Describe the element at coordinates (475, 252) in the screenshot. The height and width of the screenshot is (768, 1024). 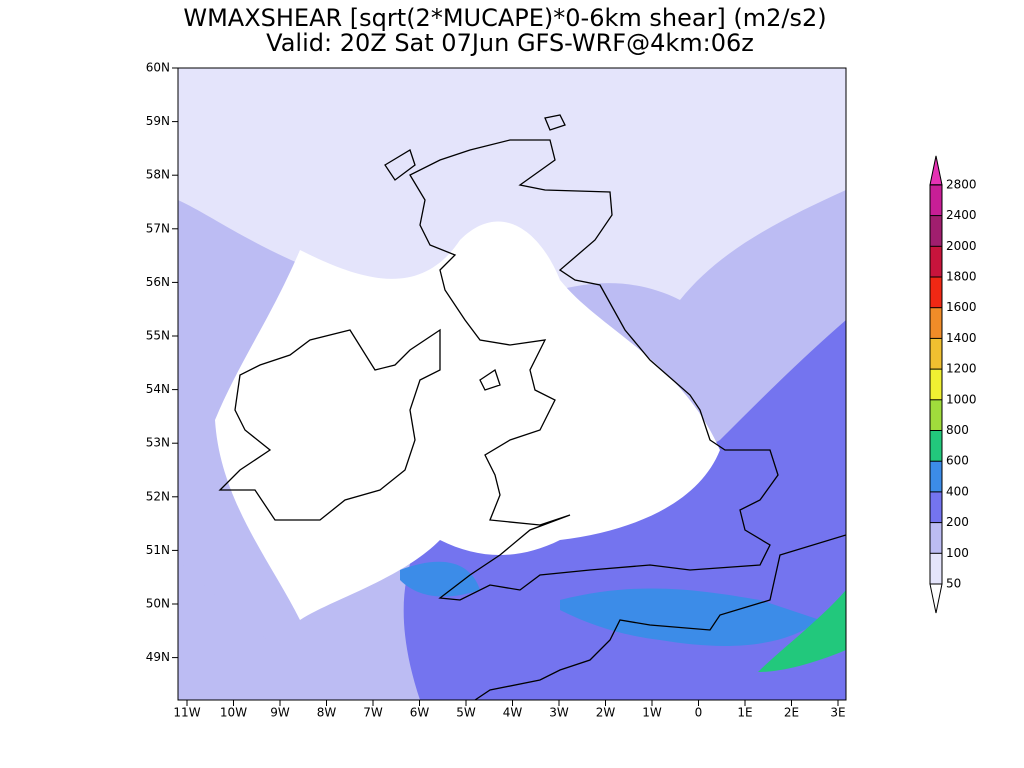
I see `coast-islands` at that location.